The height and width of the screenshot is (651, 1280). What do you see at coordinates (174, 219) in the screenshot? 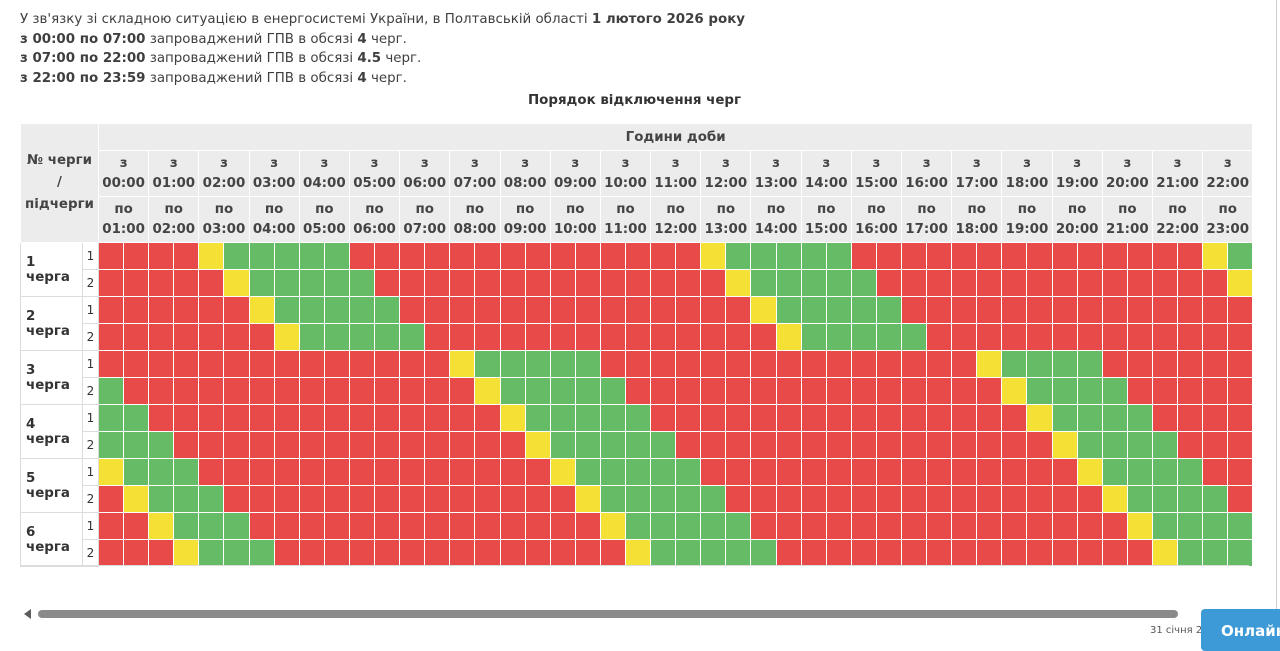
I see `hour-to-header: по 02:00` at bounding box center [174, 219].